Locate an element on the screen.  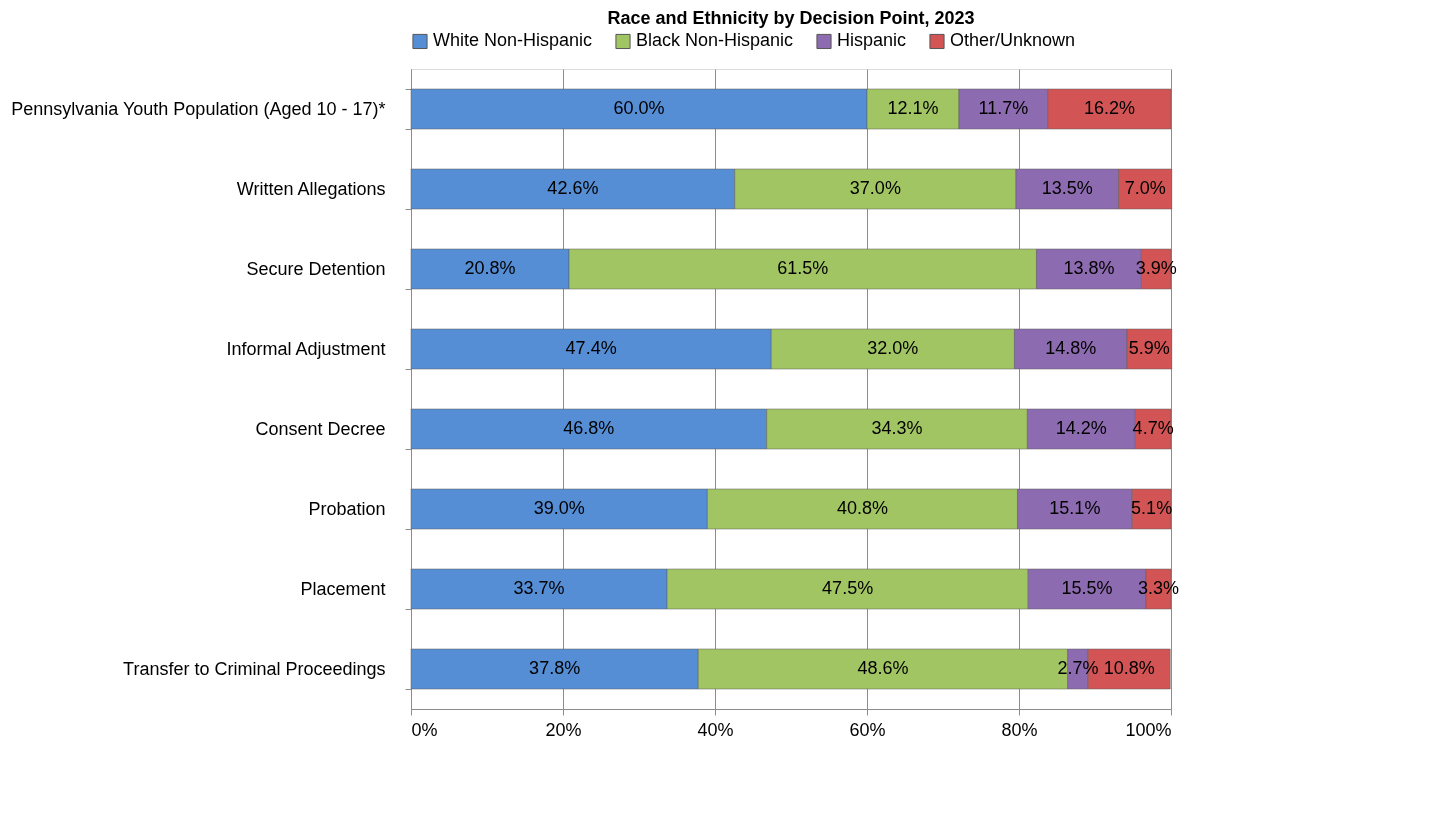
y-tick-label: Probation is located at coordinates (347, 508).